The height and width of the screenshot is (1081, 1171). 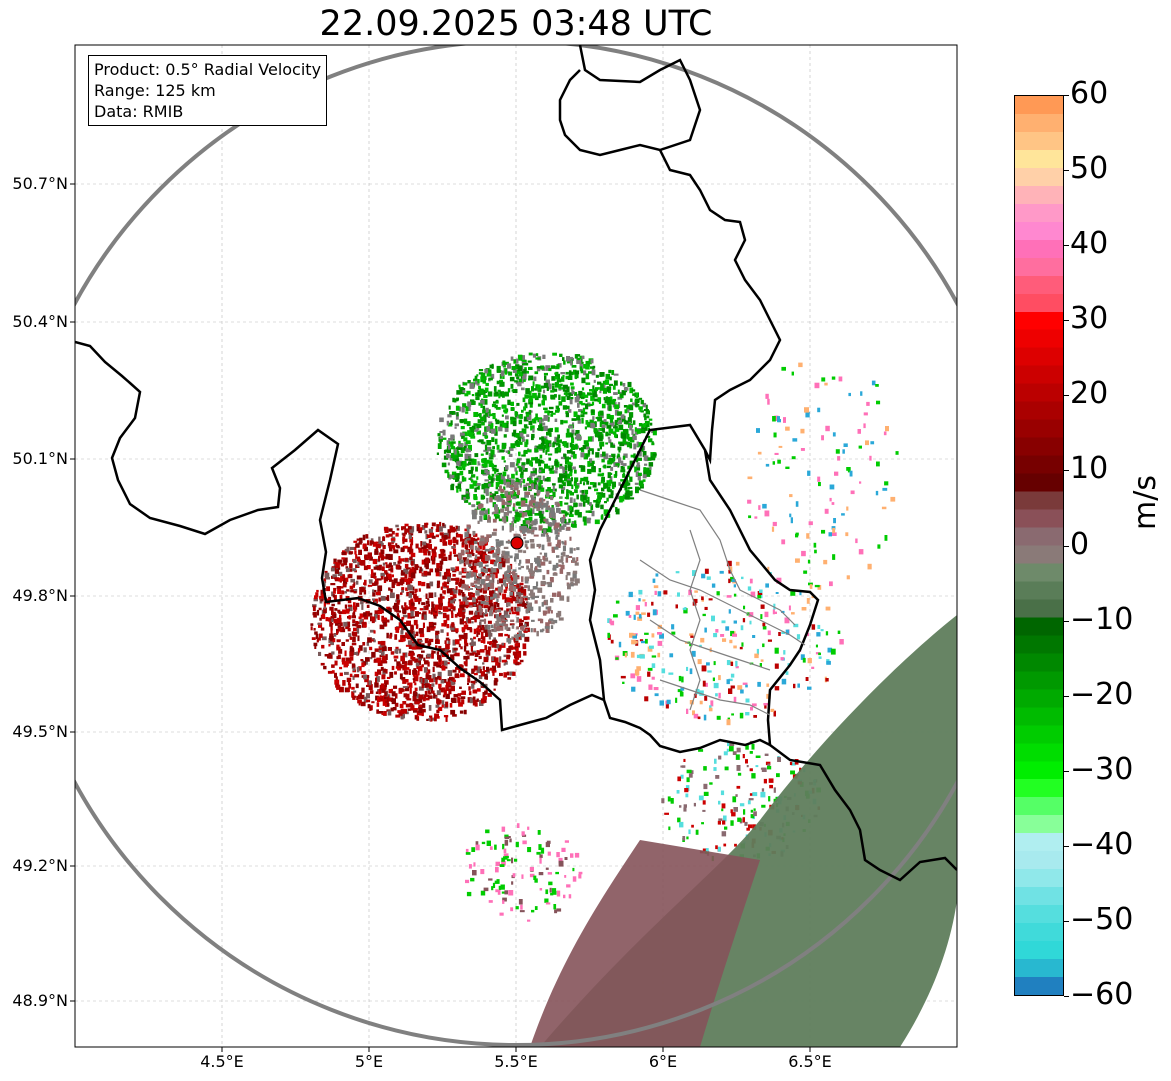 I want to click on colorbar-tick-label: −40, so click(x=1102, y=844).